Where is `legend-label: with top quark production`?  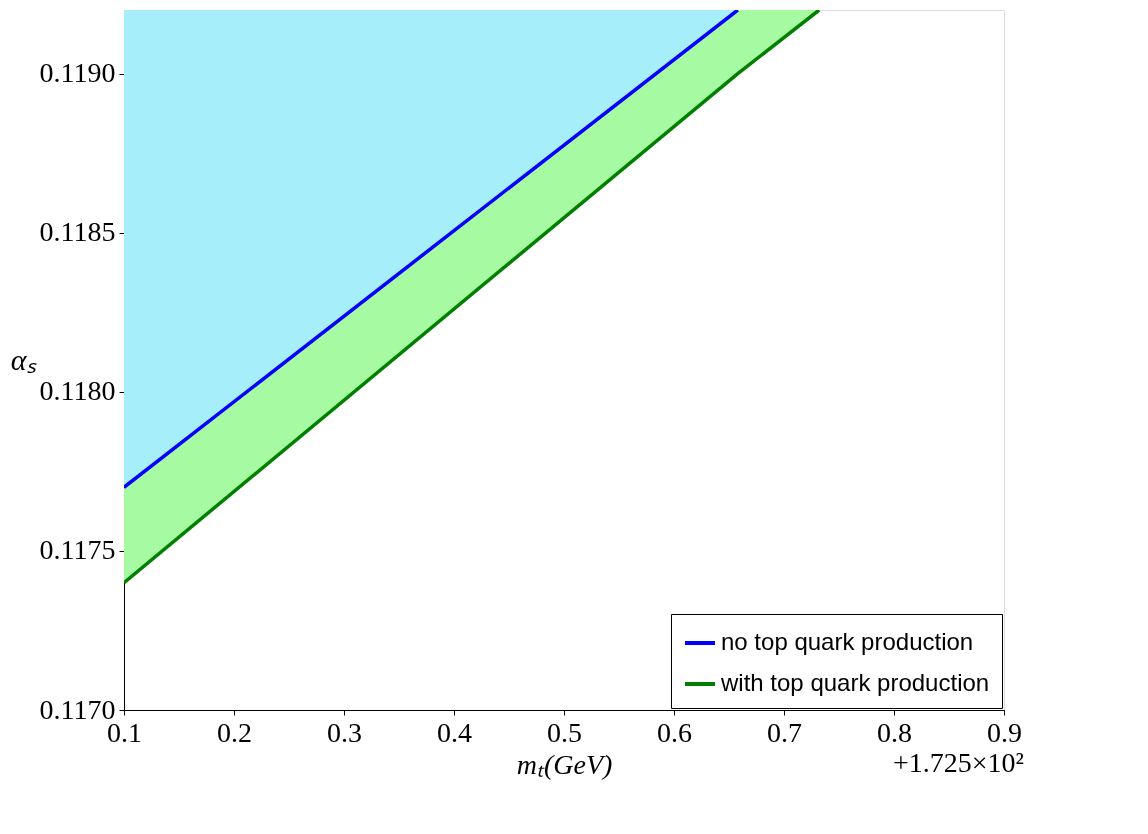 legend-label: with top quark production is located at coordinates (855, 682).